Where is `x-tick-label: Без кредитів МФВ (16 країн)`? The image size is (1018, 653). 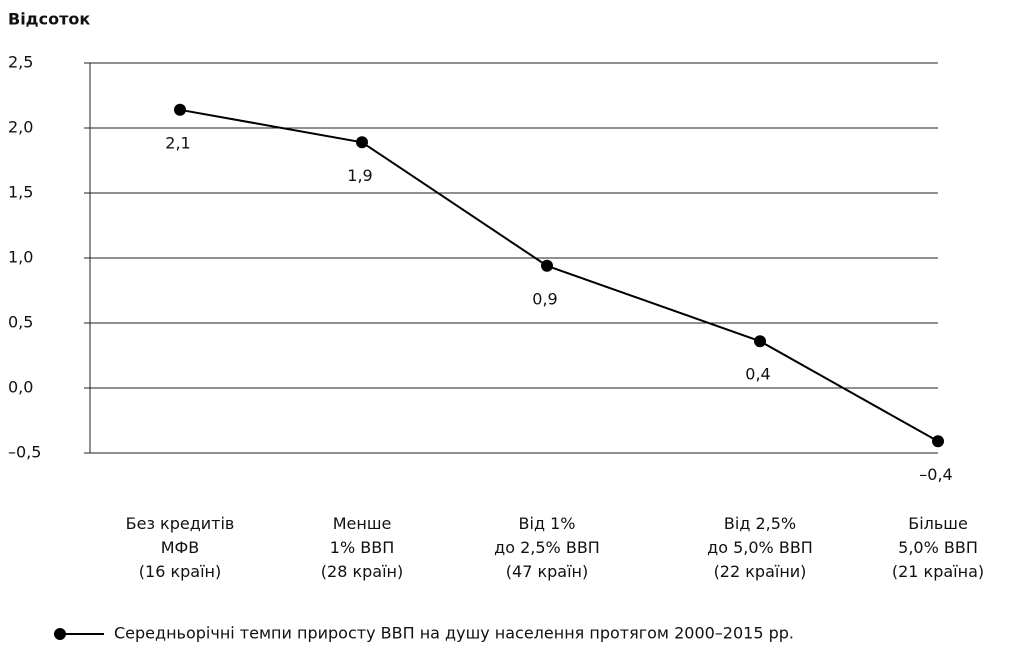 x-tick-label: Без кредитів МФВ (16 країн) is located at coordinates (180, 547).